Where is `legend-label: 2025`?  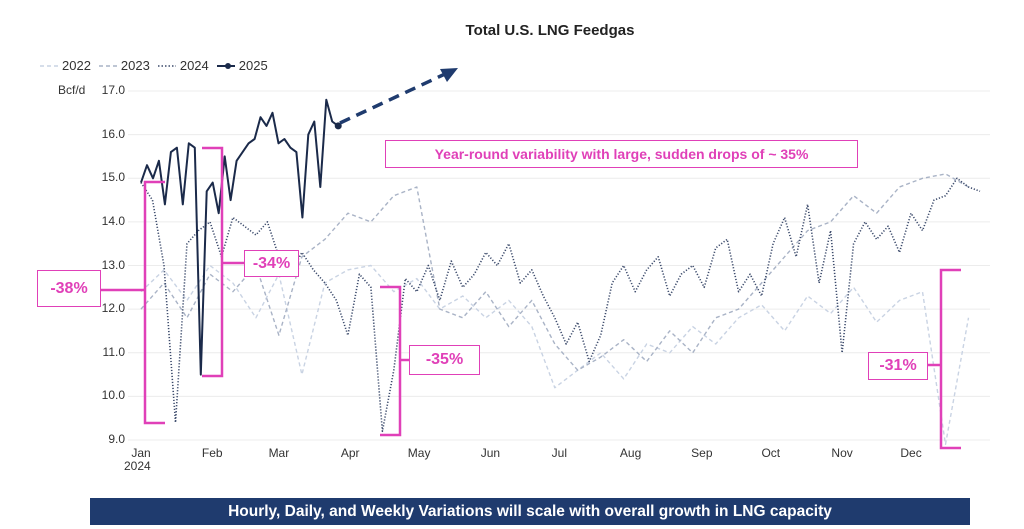
legend-label: 2025 is located at coordinates (253, 65).